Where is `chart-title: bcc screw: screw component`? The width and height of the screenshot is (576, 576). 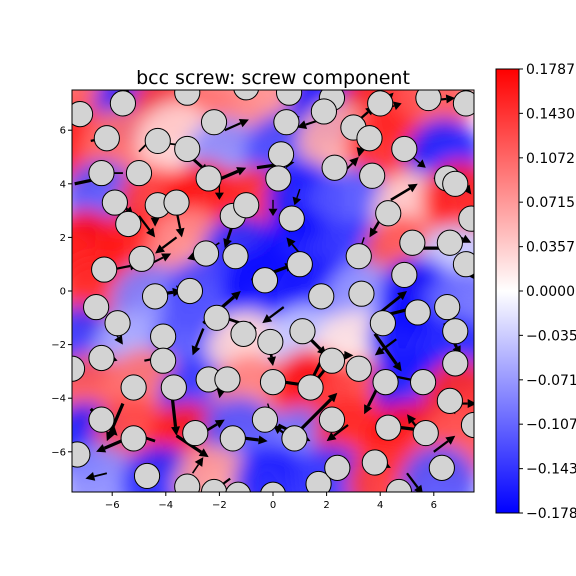 chart-title: bcc screw: screw component is located at coordinates (273, 78).